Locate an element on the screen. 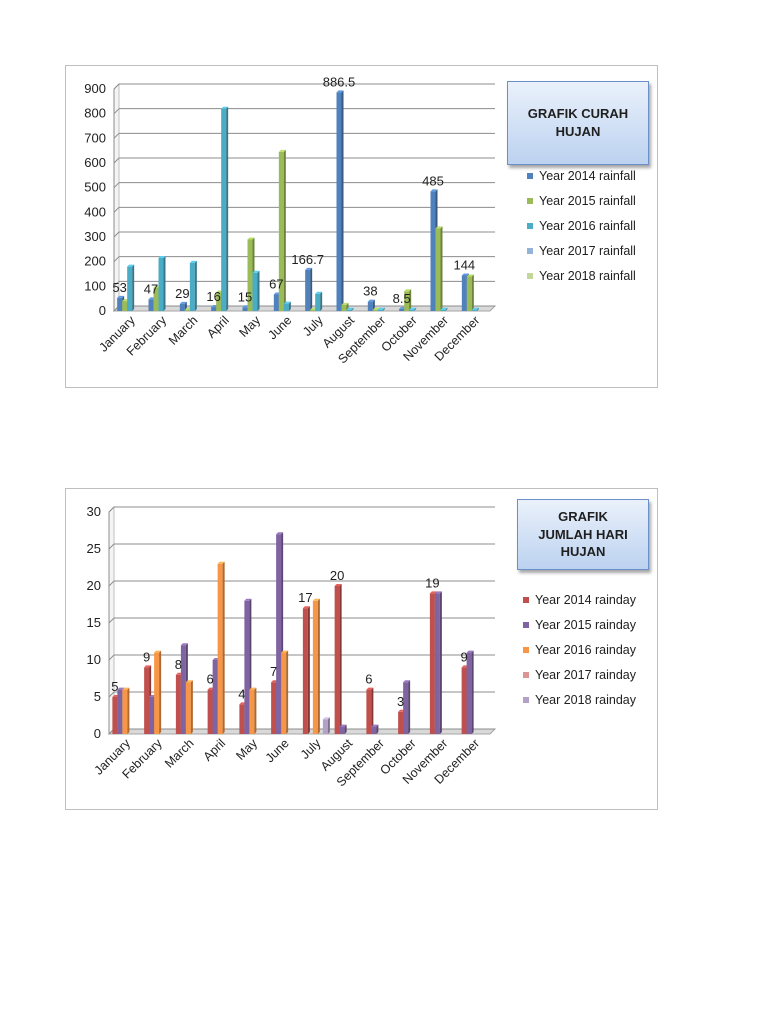 The image size is (768, 1024). data-label: 485 is located at coordinates (433, 180).